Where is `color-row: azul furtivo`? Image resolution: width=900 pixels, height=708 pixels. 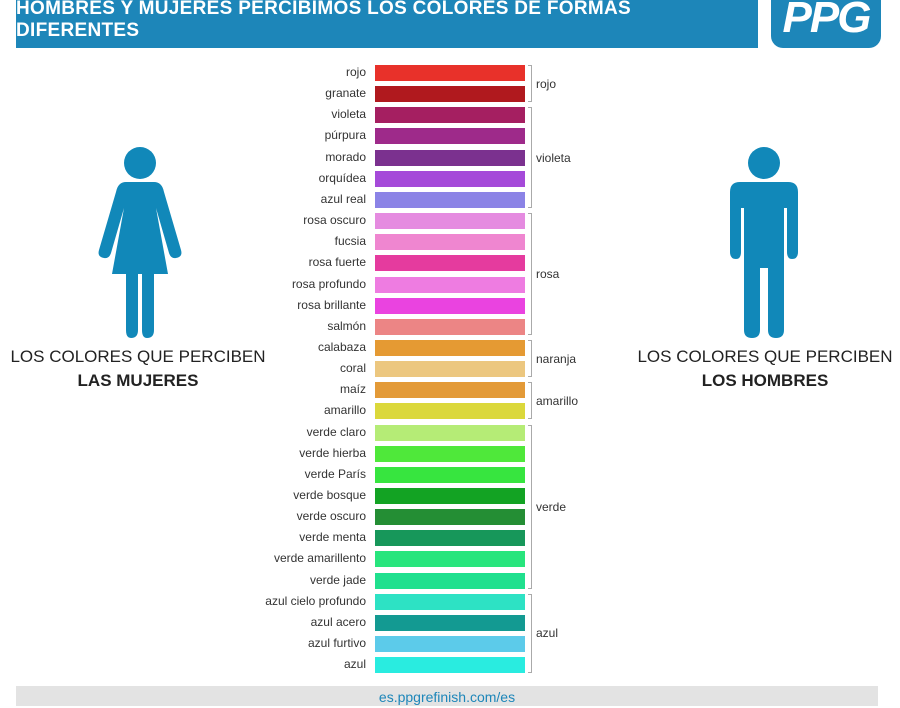
color-row: azul furtivo is located at coordinates (450, 644).